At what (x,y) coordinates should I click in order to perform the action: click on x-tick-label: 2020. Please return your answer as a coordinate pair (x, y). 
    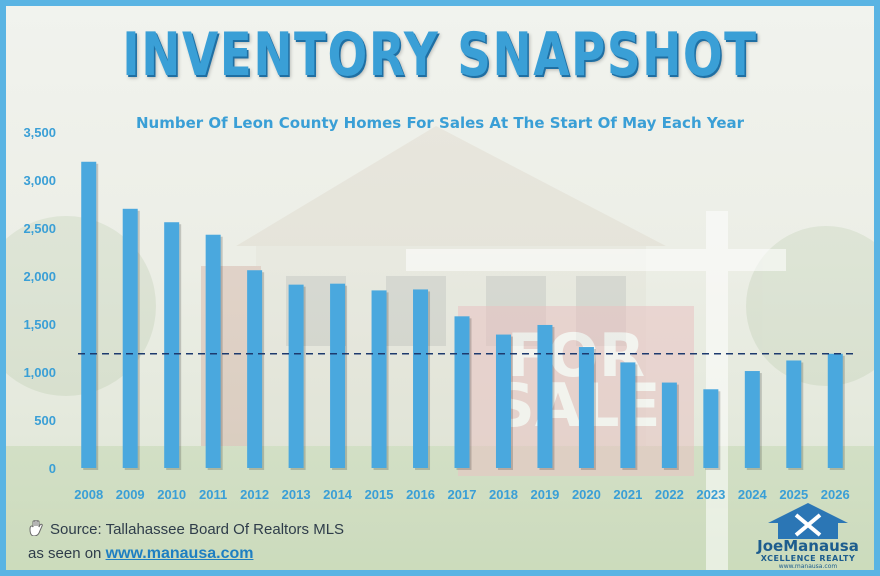
    Looking at the image, I should click on (586, 494).